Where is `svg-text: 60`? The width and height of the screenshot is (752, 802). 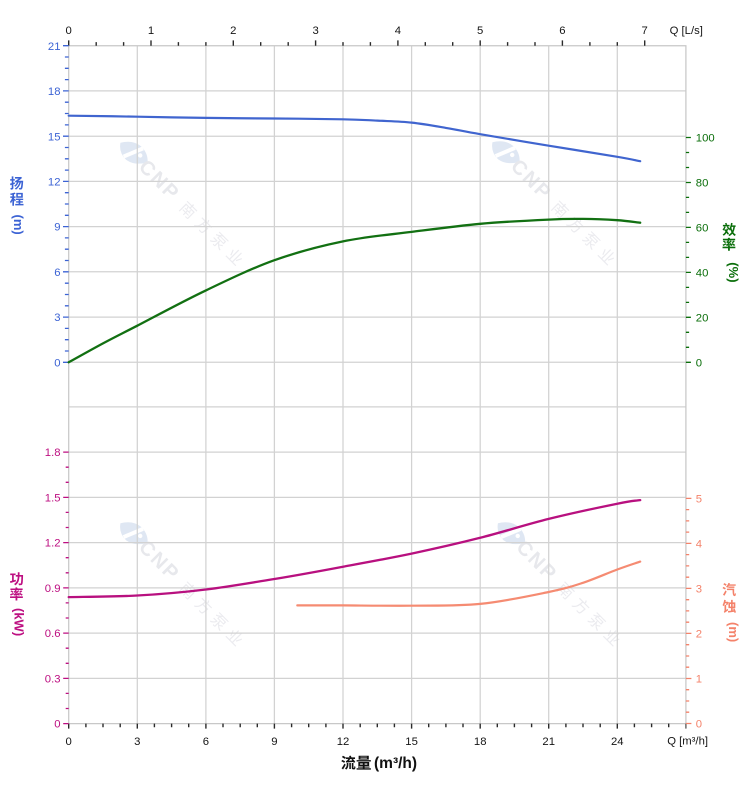 svg-text: 60 is located at coordinates (702, 229).